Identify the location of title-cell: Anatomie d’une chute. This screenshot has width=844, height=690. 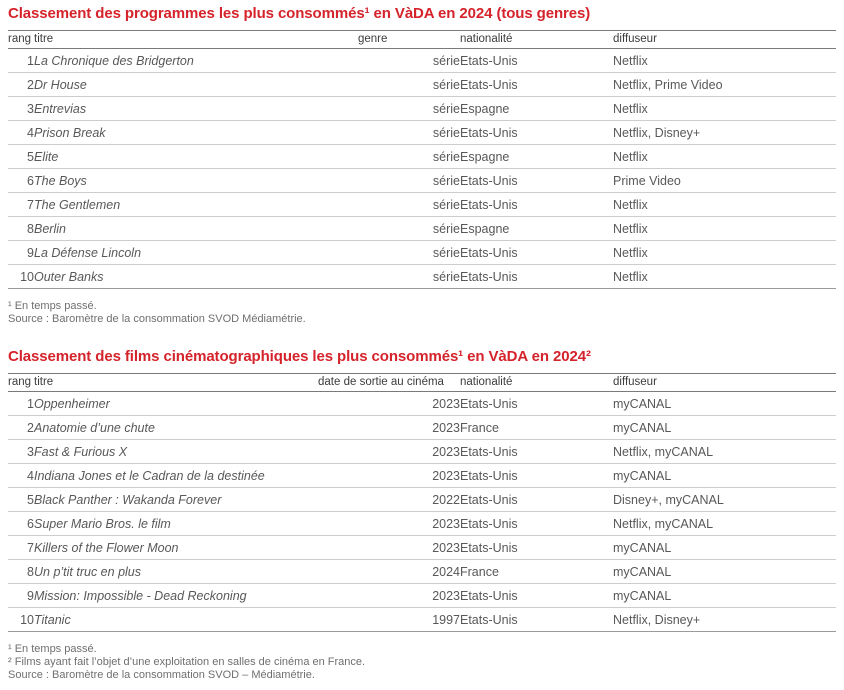
(94, 427).